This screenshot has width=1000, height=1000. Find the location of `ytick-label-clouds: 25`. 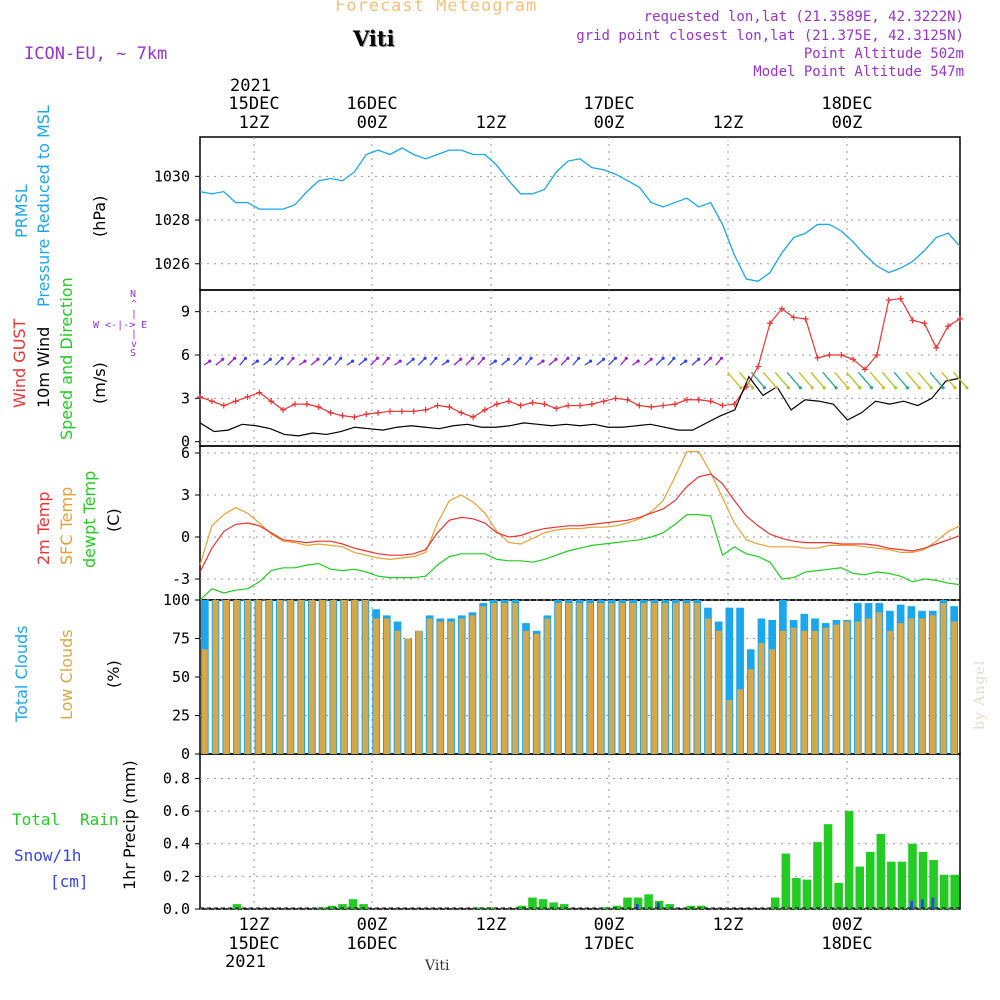

ytick-label-clouds: 25 is located at coordinates (181, 716).